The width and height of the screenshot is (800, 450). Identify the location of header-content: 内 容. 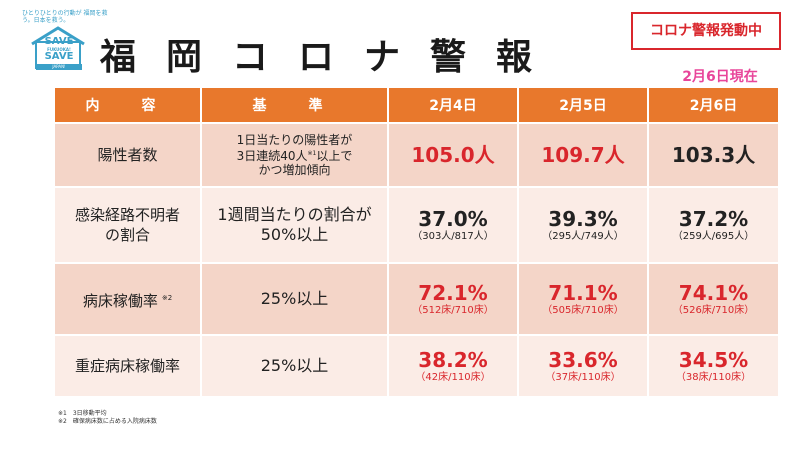
(128, 106).